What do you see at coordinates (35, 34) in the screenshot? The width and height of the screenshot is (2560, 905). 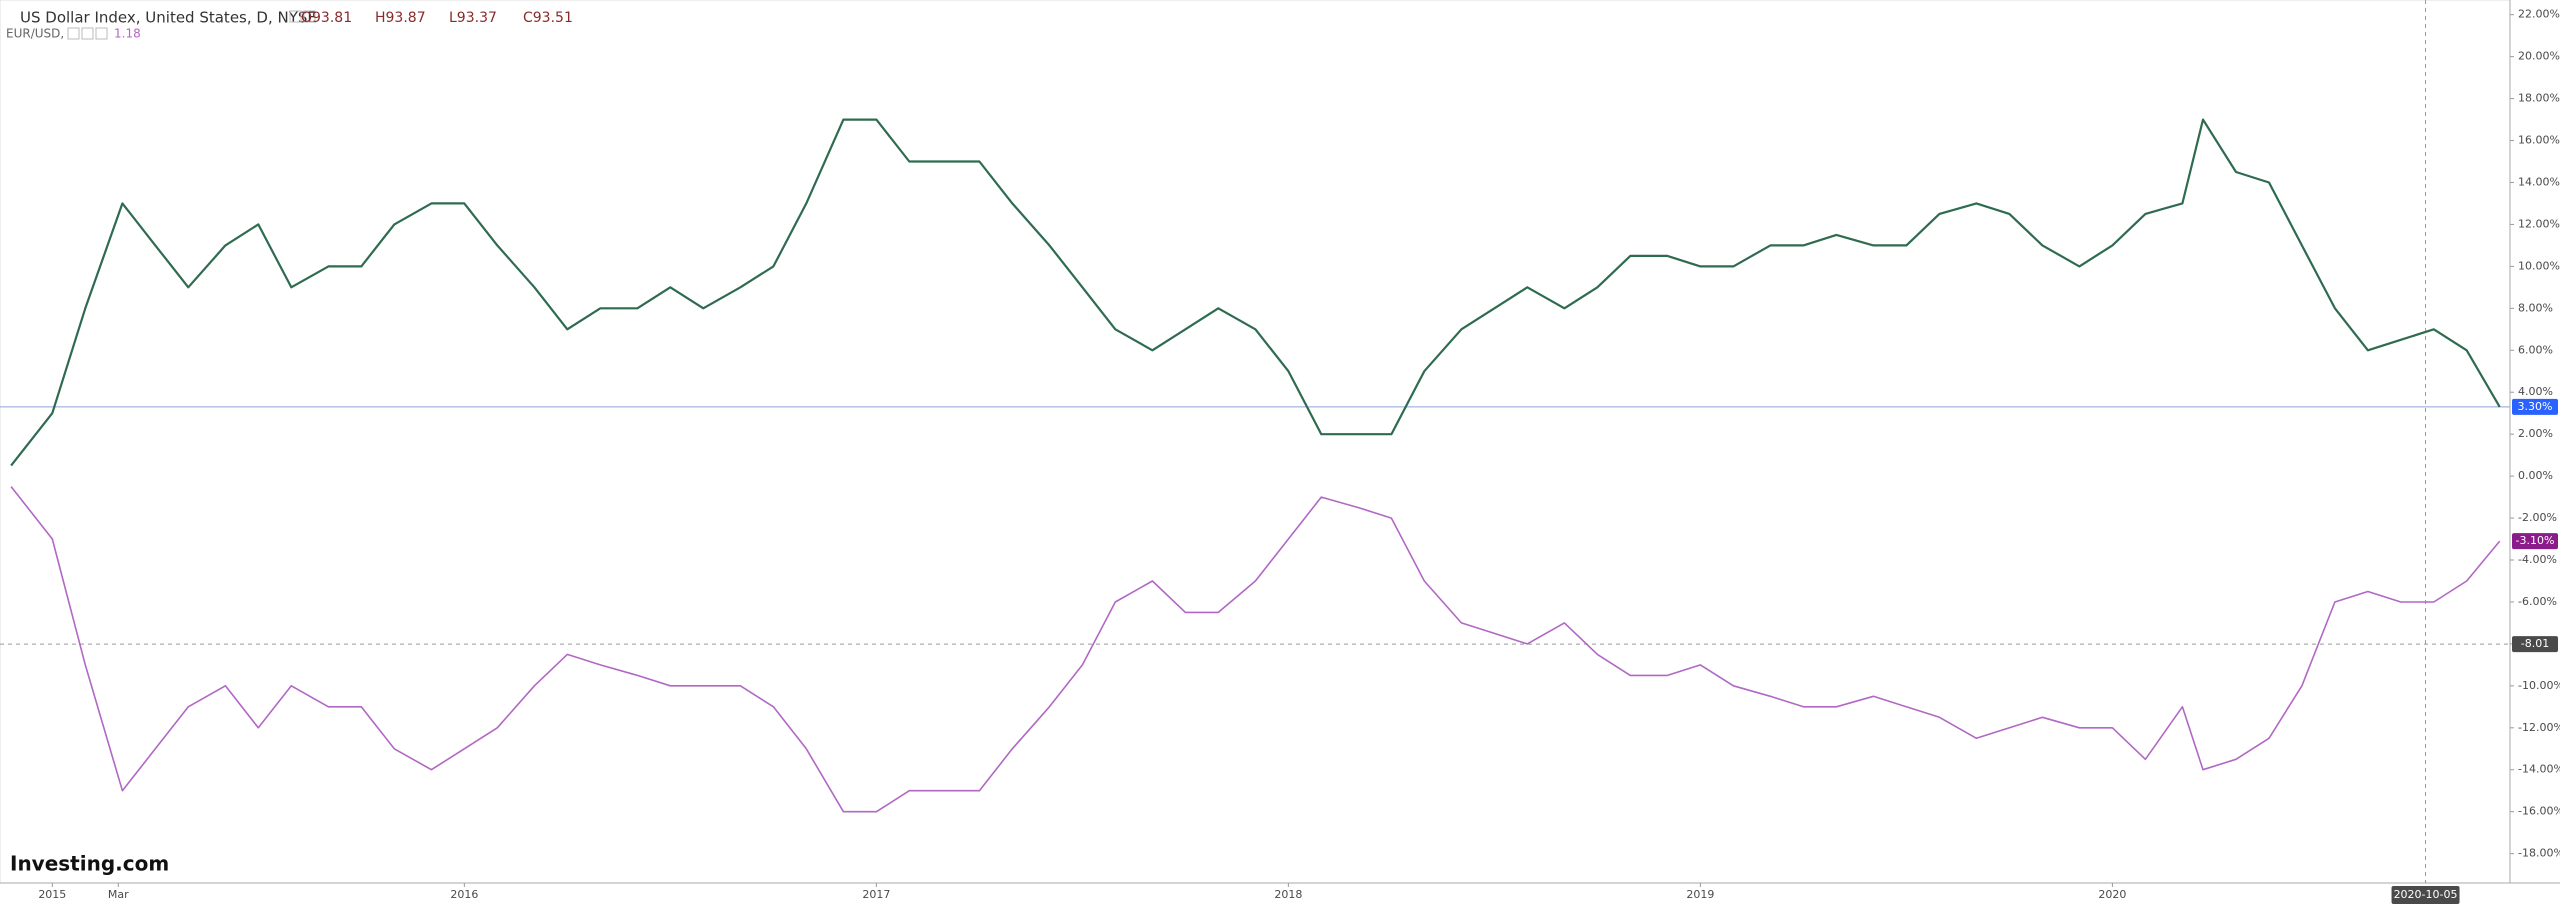 I see `compare-label: EUR/USD,` at bounding box center [35, 34].